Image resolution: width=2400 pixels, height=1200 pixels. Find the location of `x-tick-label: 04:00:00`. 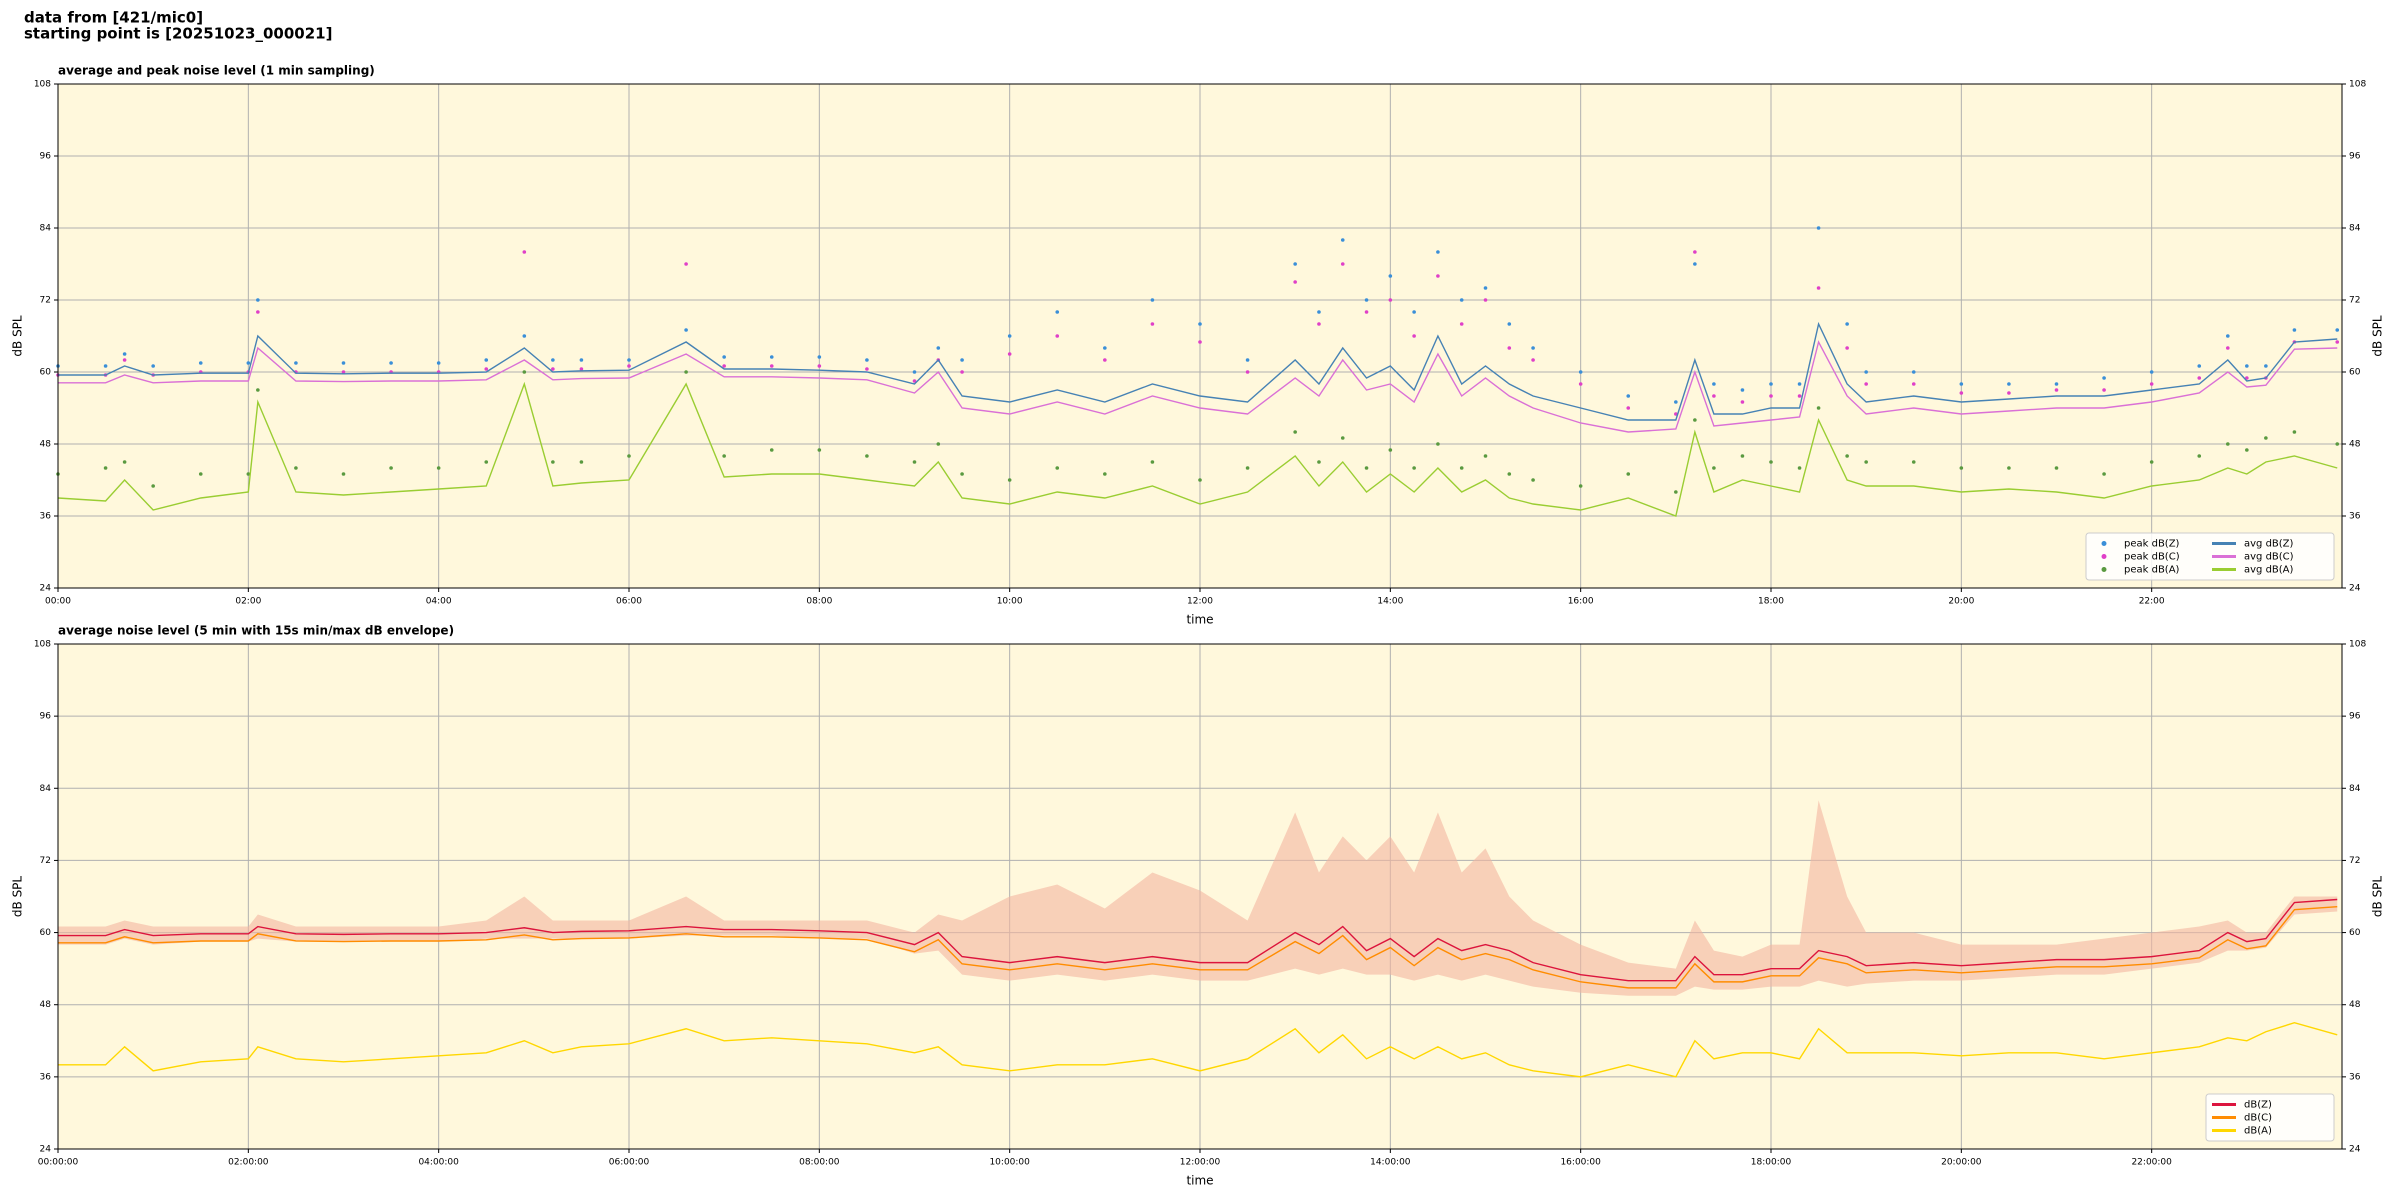

x-tick-label: 04:00:00 is located at coordinates (438, 1163).